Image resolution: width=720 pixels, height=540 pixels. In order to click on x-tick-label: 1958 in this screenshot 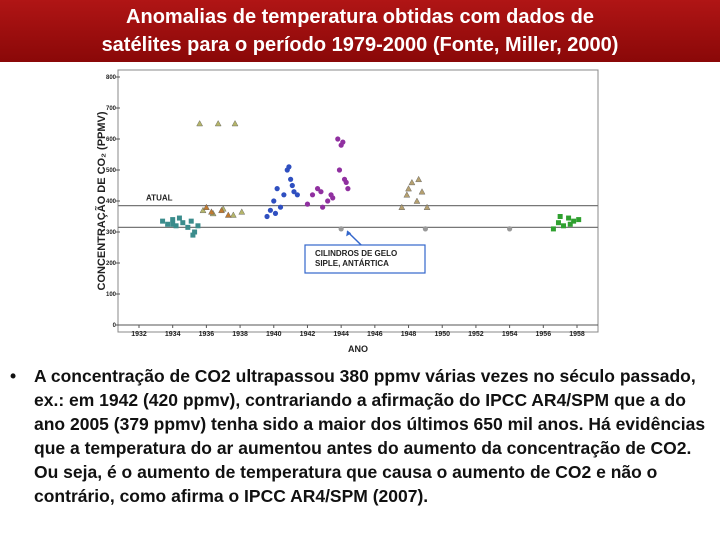, I will do `click(577, 334)`.